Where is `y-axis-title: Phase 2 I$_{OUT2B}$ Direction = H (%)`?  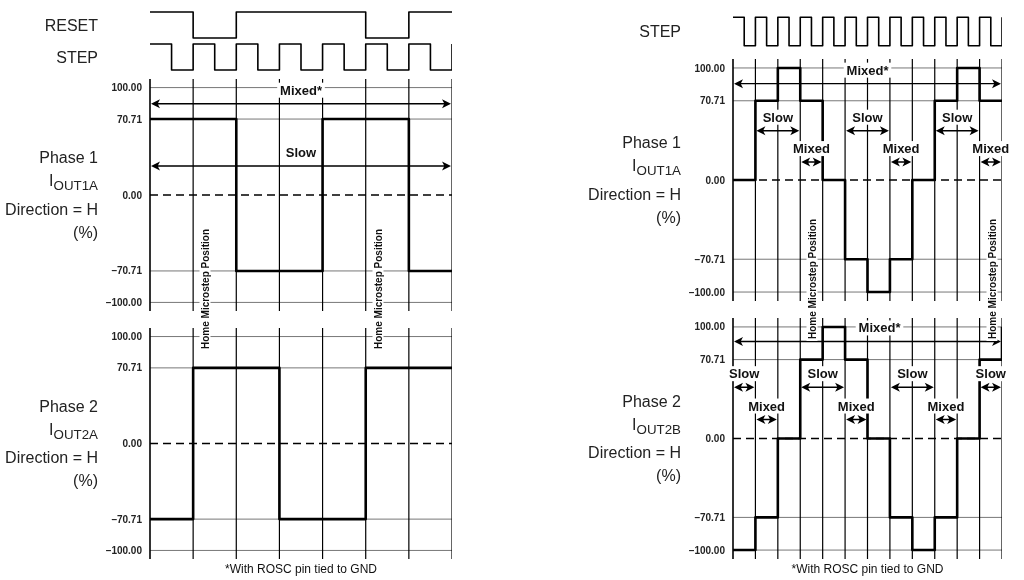
y-axis-title: Phase 2 I$_{OUT2B}$ Direction = H (%) is located at coordinates (634, 439).